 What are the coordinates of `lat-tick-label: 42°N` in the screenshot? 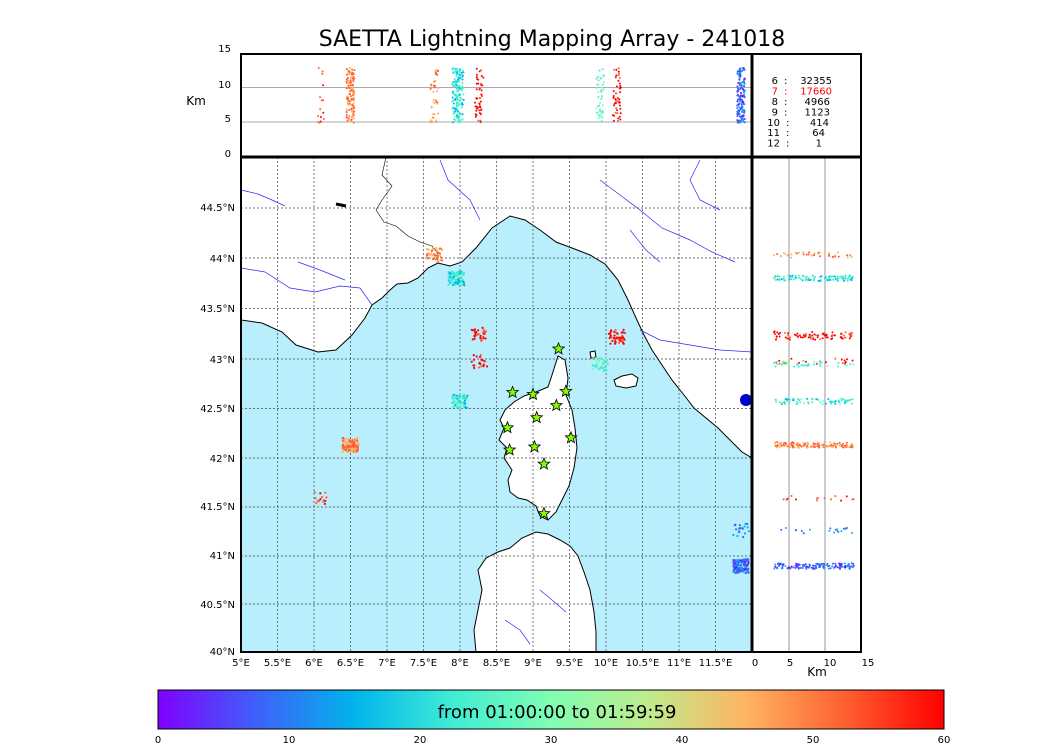 It's located at (222, 459).